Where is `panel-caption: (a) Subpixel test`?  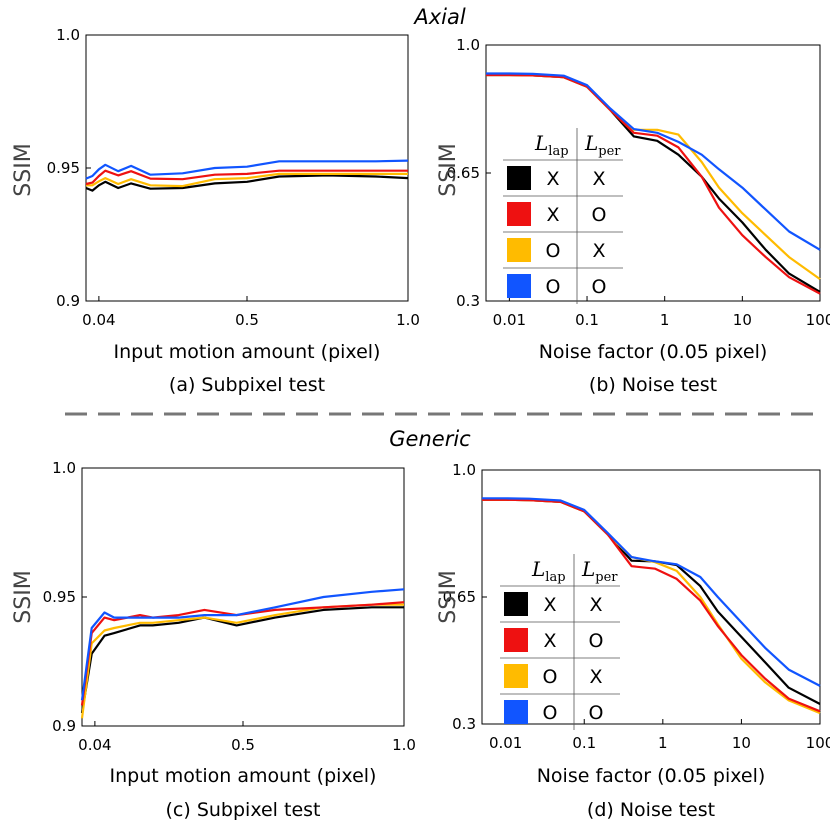 panel-caption: (a) Subpixel test is located at coordinates (247, 385).